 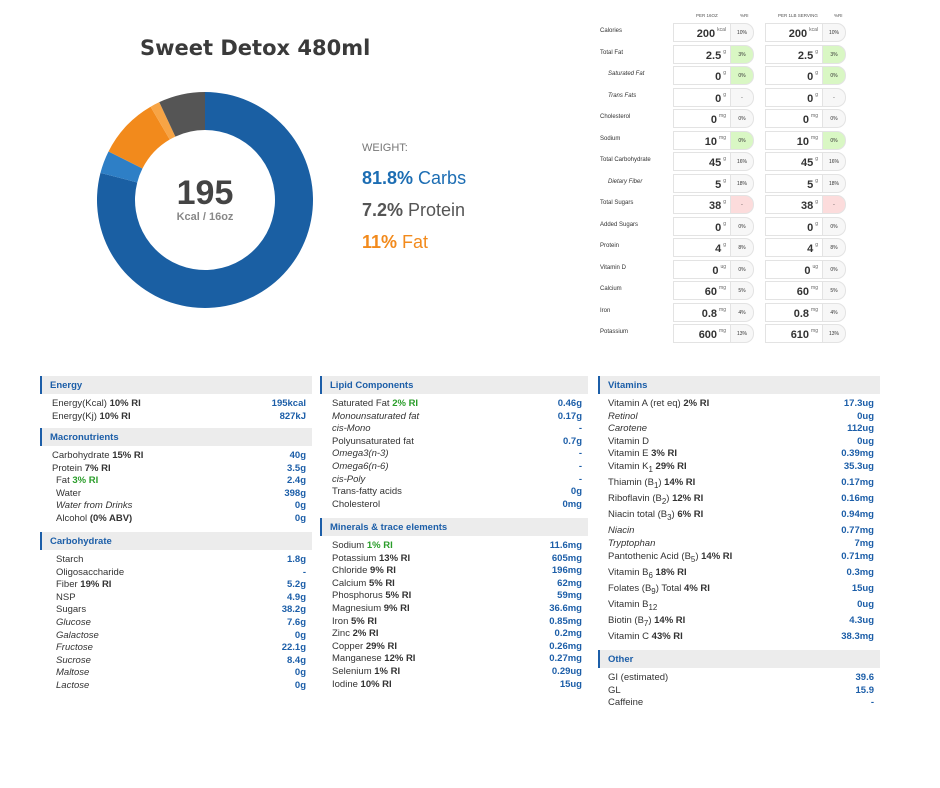 I want to click on nutrient-name: Maltose, so click(x=73, y=673).